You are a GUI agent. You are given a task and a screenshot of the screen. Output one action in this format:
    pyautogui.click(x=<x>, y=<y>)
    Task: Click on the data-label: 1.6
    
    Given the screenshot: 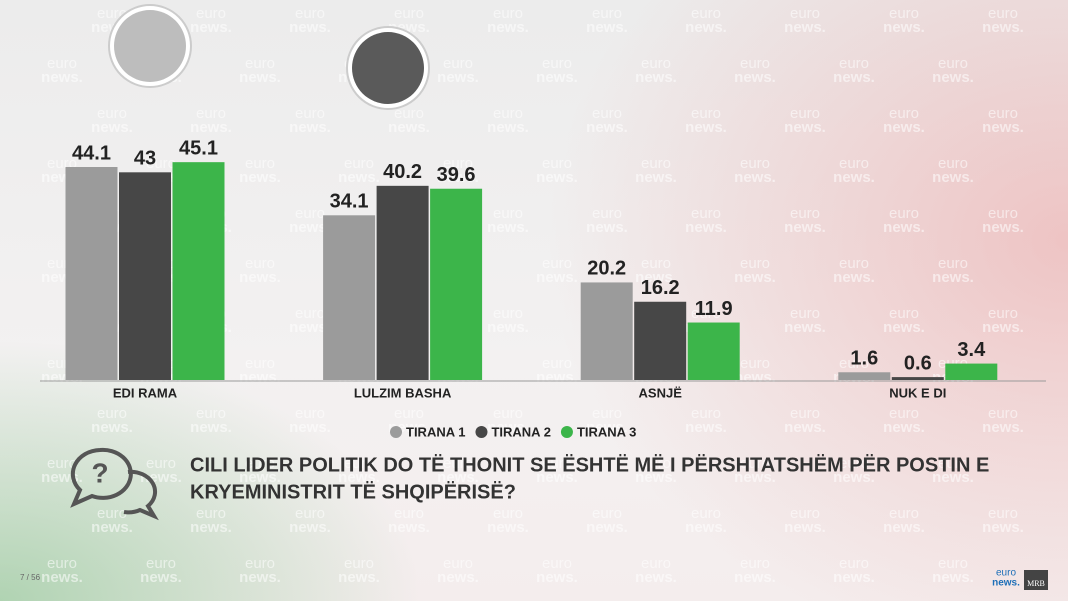 What is the action you would take?
    pyautogui.click(x=864, y=359)
    